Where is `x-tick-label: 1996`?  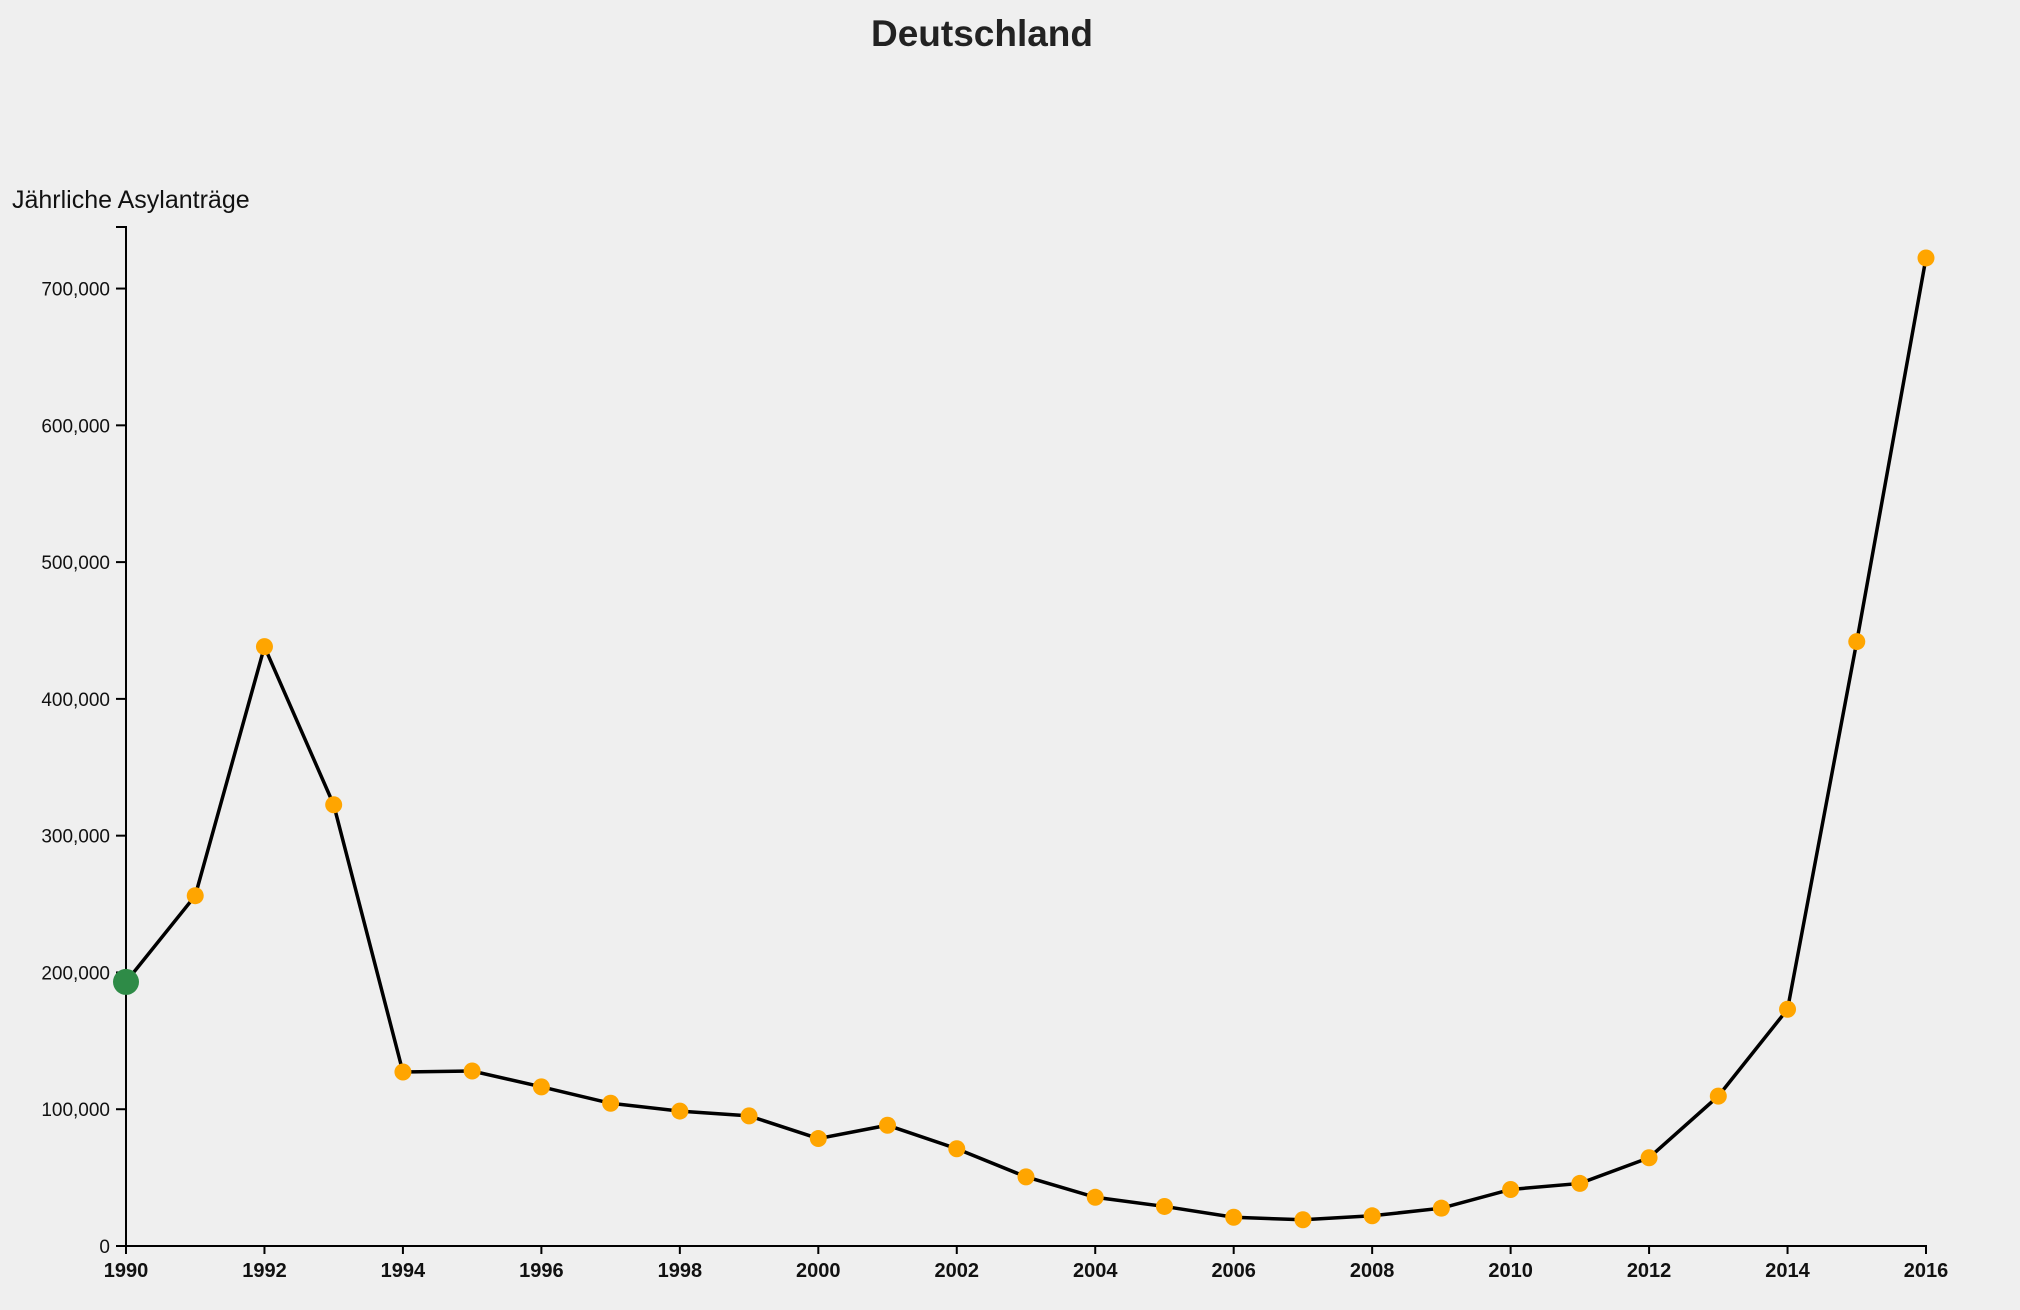 x-tick-label: 1996 is located at coordinates (541, 1271).